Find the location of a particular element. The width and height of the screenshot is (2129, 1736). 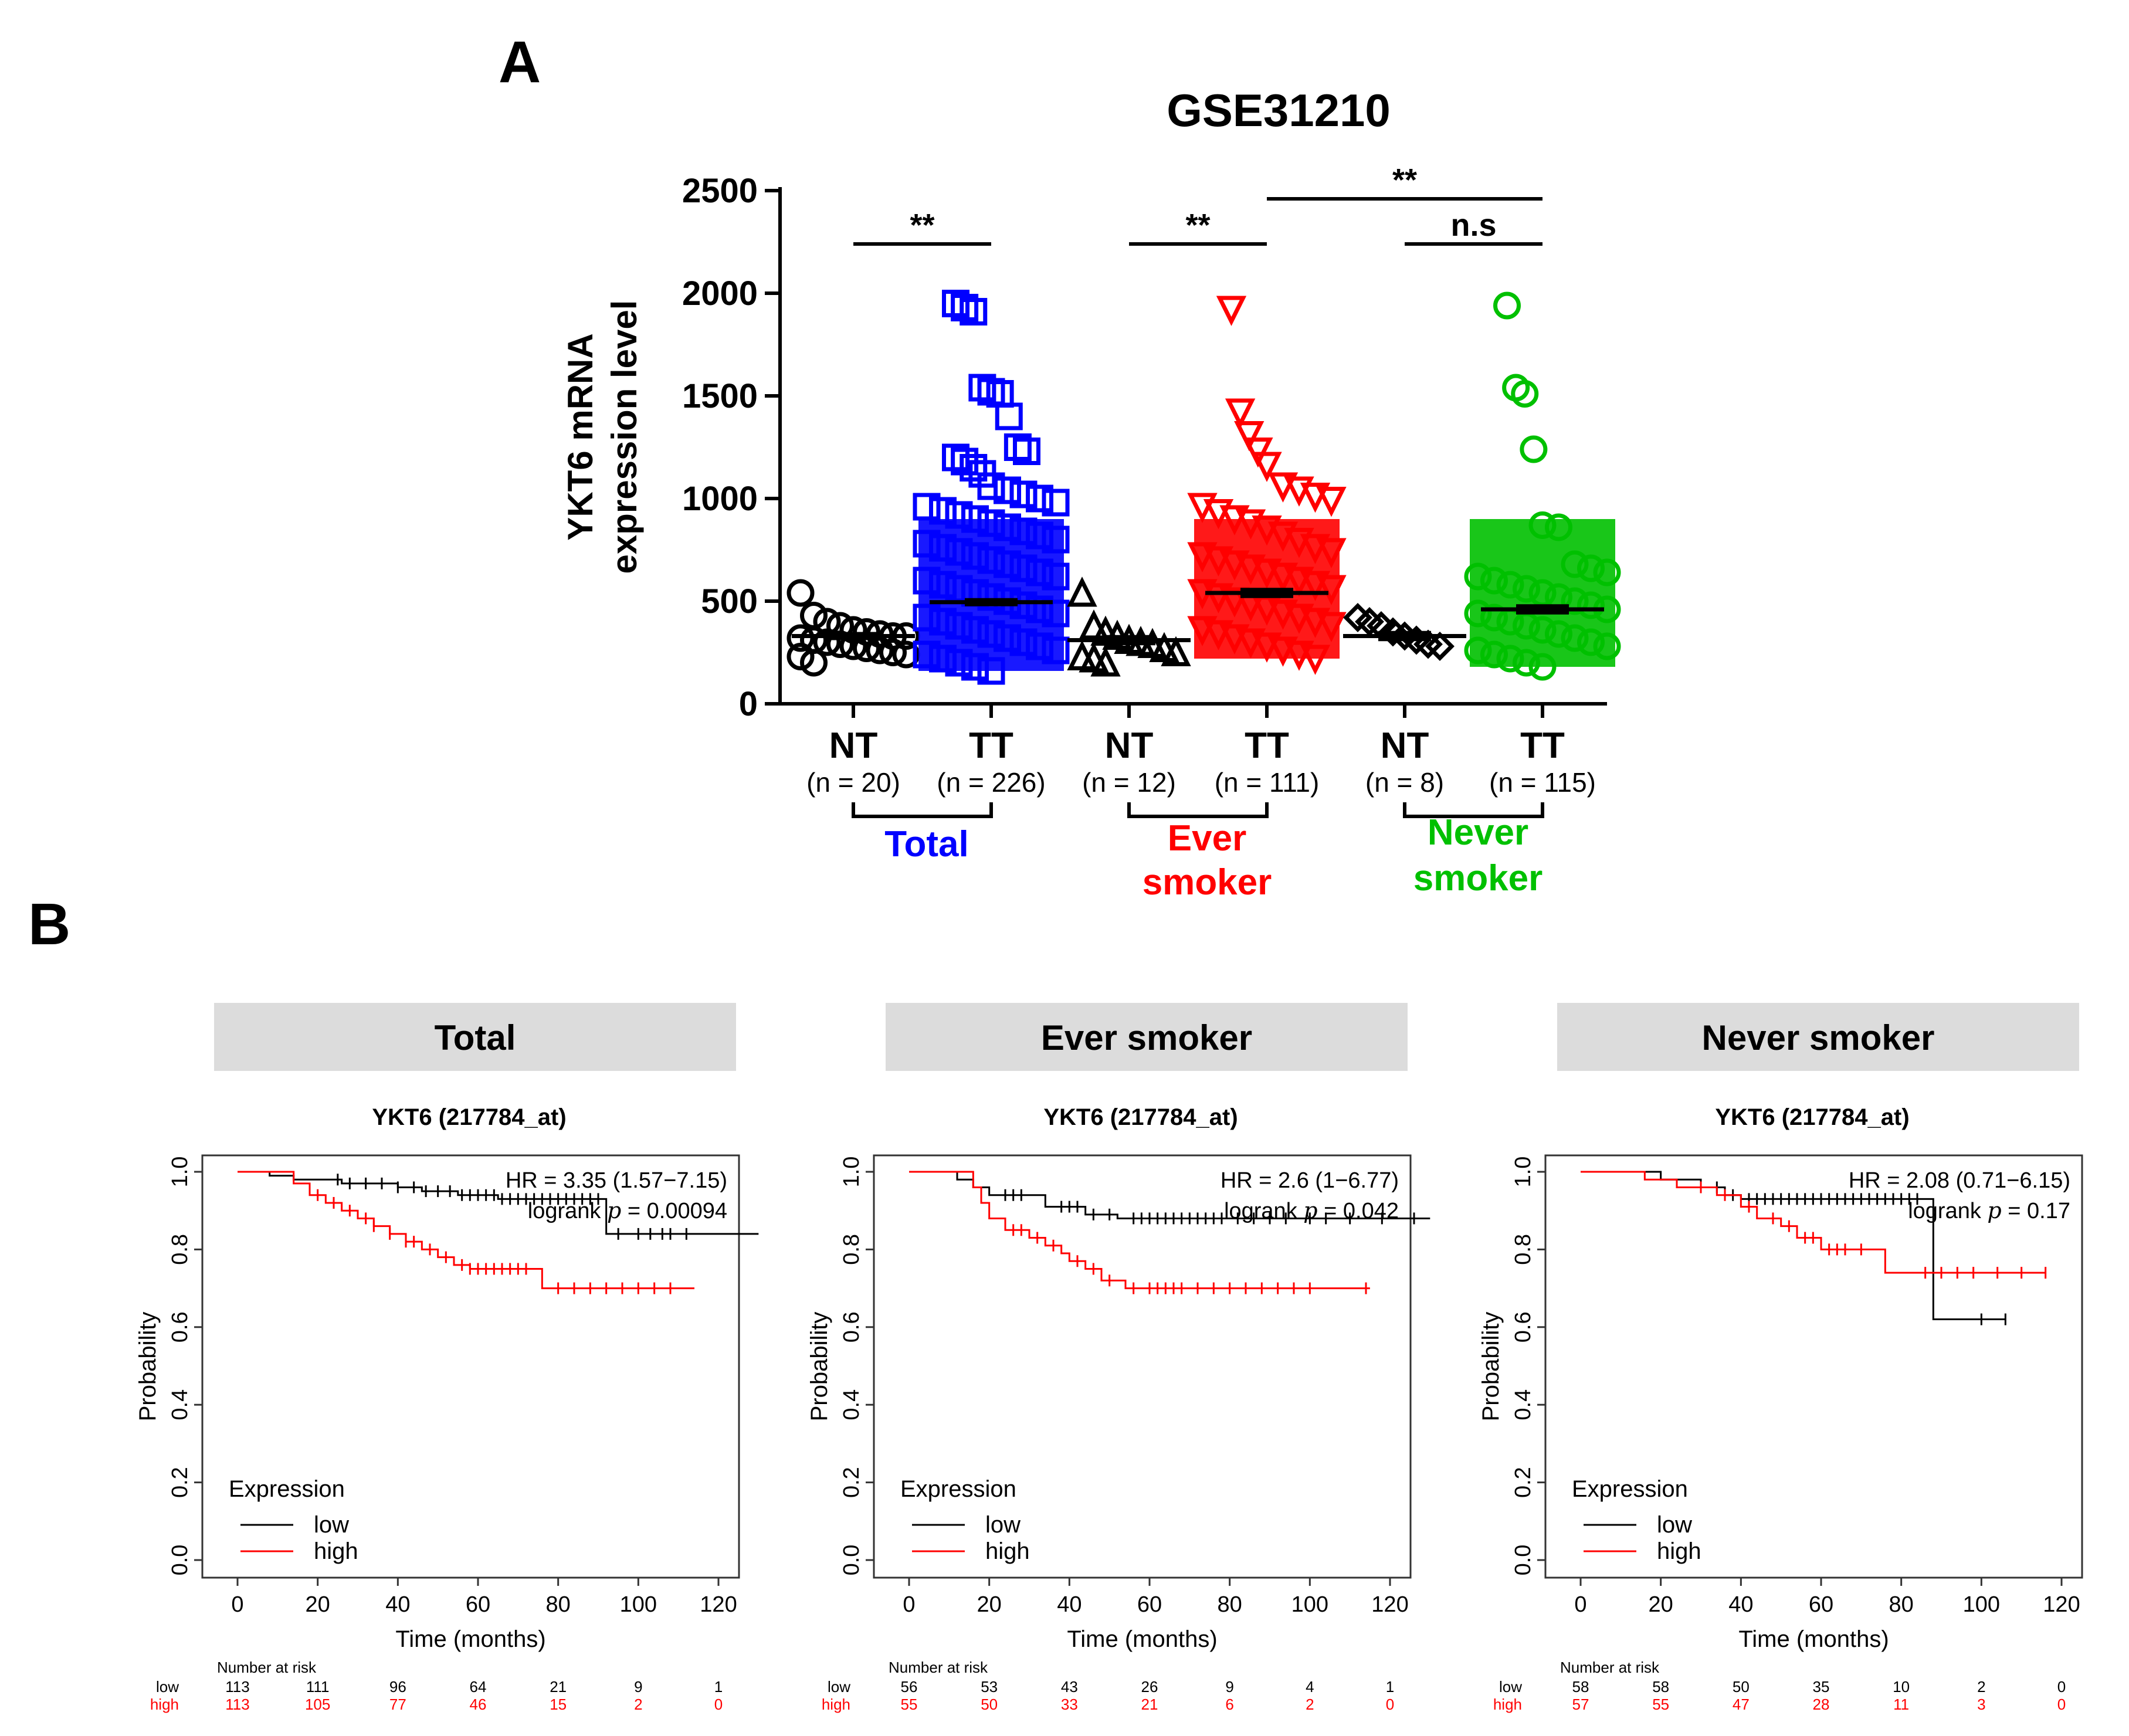

km-logrank: logrank p = 0.17 is located at coordinates (1989, 1210).